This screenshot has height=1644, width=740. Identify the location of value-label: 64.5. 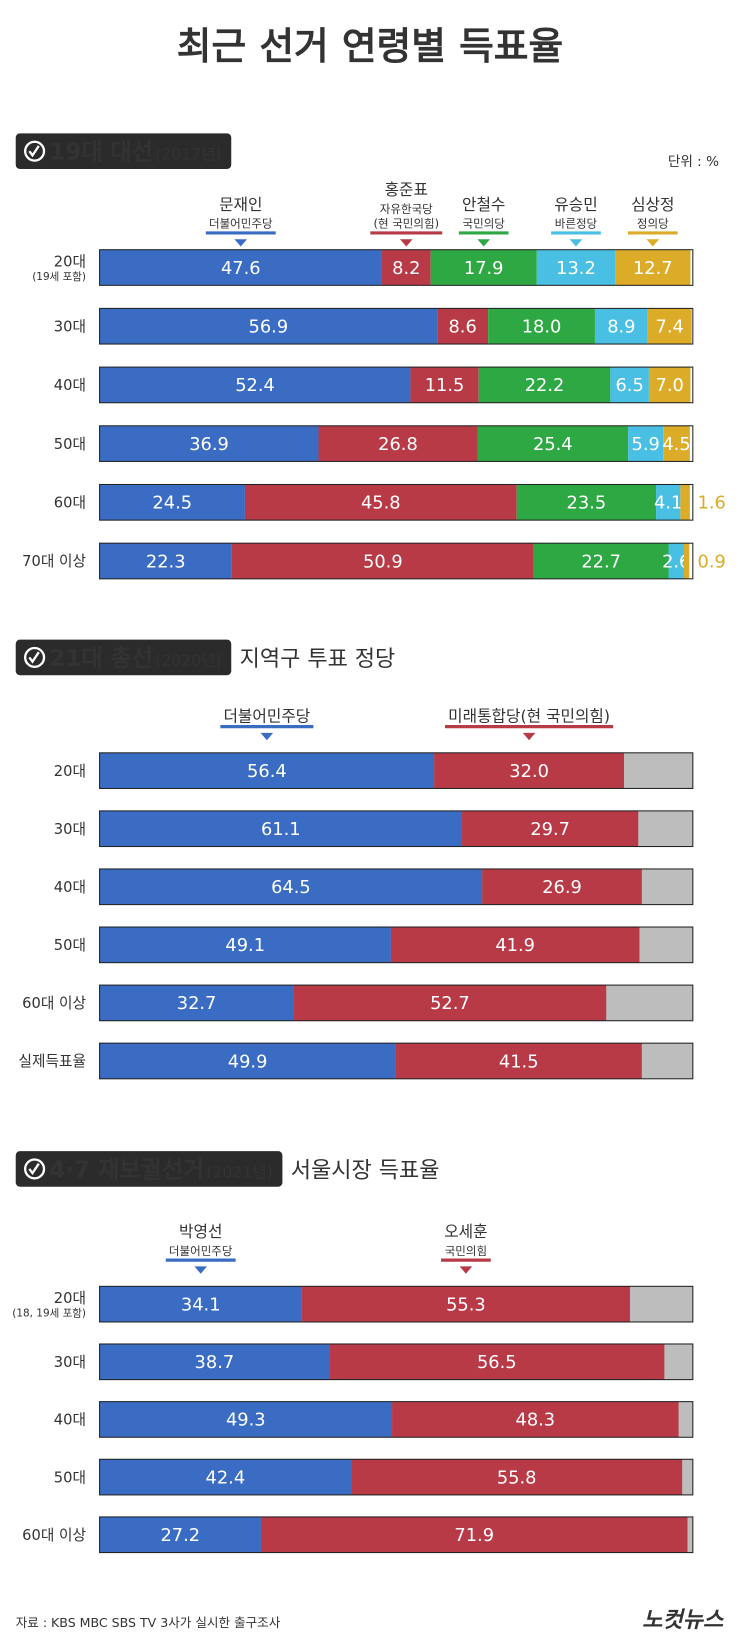
(291, 887).